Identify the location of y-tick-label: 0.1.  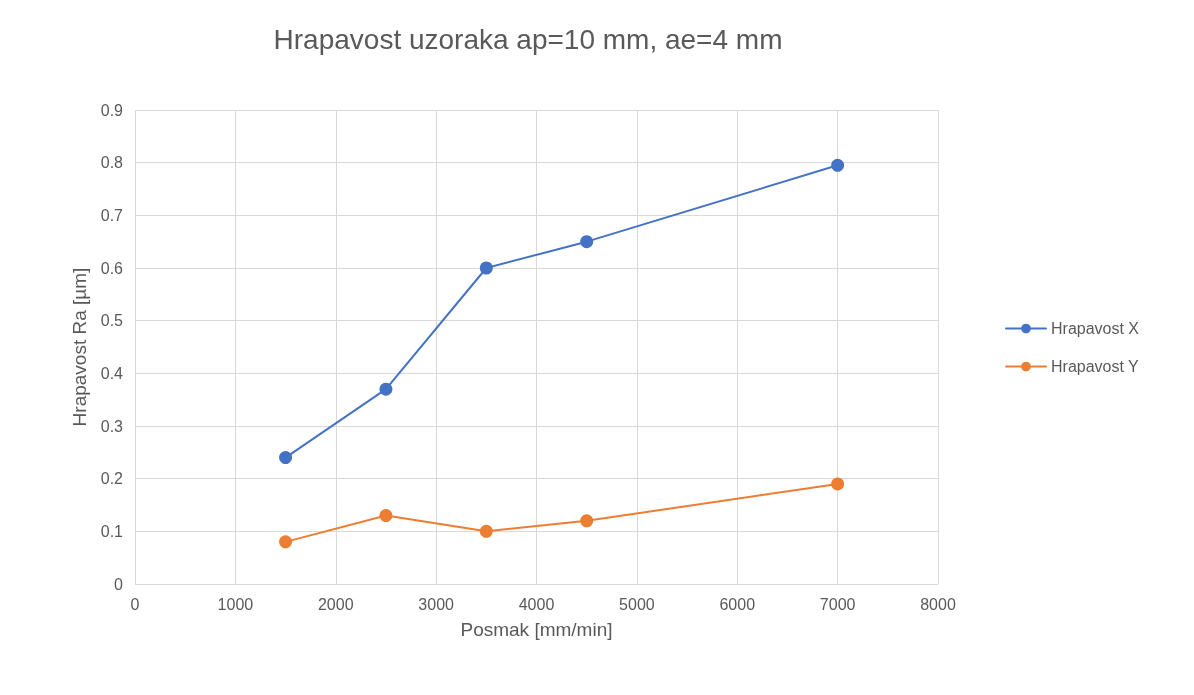
(112, 531).